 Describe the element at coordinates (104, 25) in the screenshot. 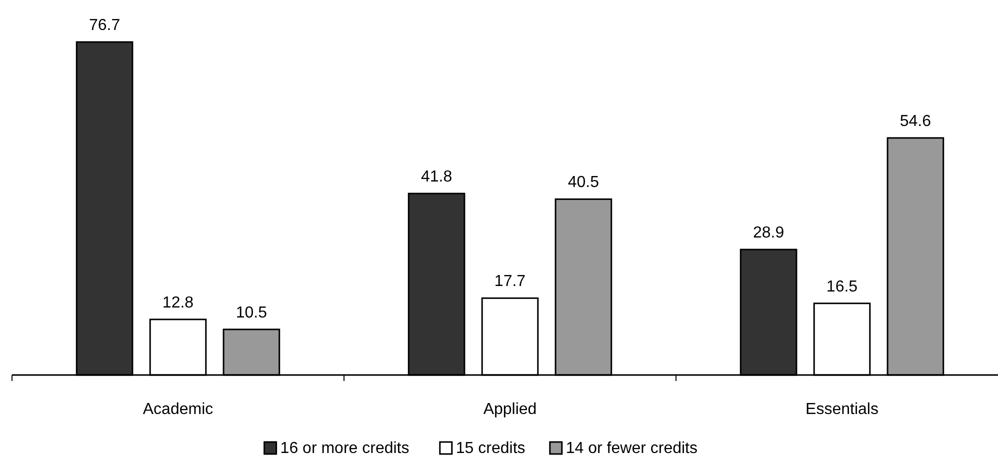

I see `data-label: 76.7` at that location.